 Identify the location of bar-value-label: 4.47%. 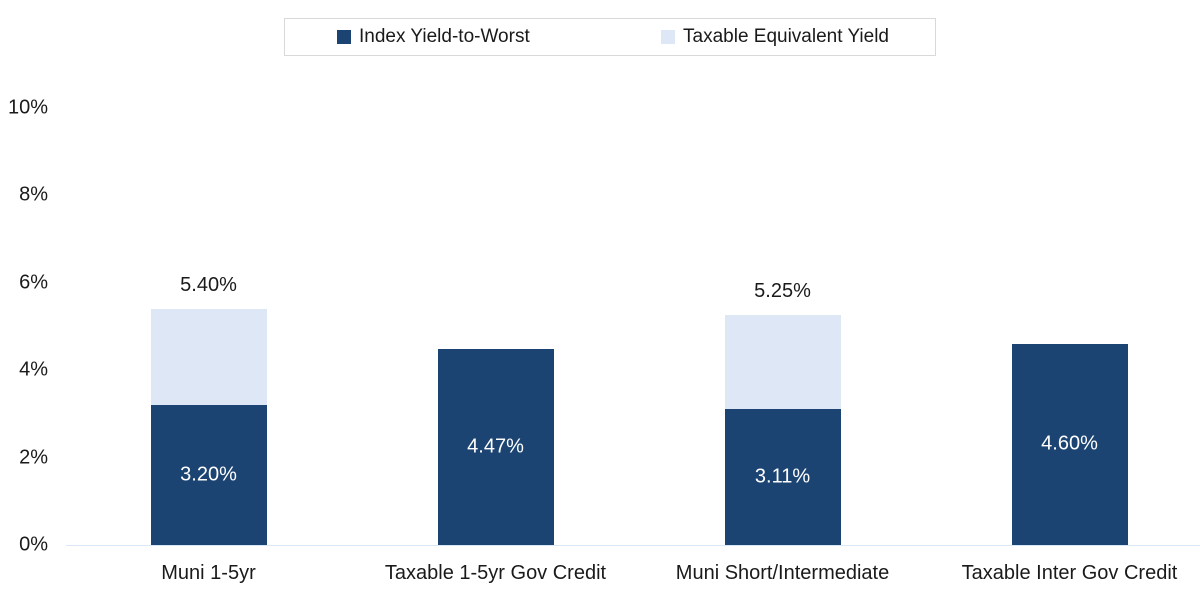
(495, 446).